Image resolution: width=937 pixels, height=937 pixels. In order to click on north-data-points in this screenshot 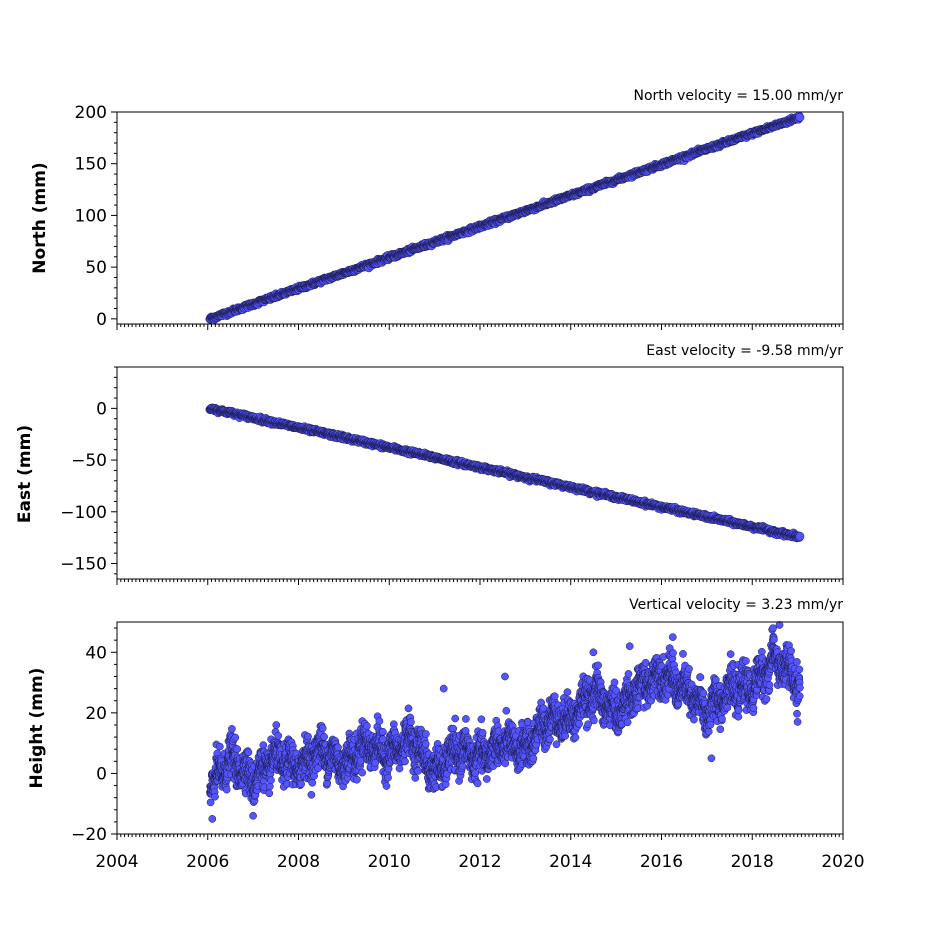, I will do `click(505, 217)`.